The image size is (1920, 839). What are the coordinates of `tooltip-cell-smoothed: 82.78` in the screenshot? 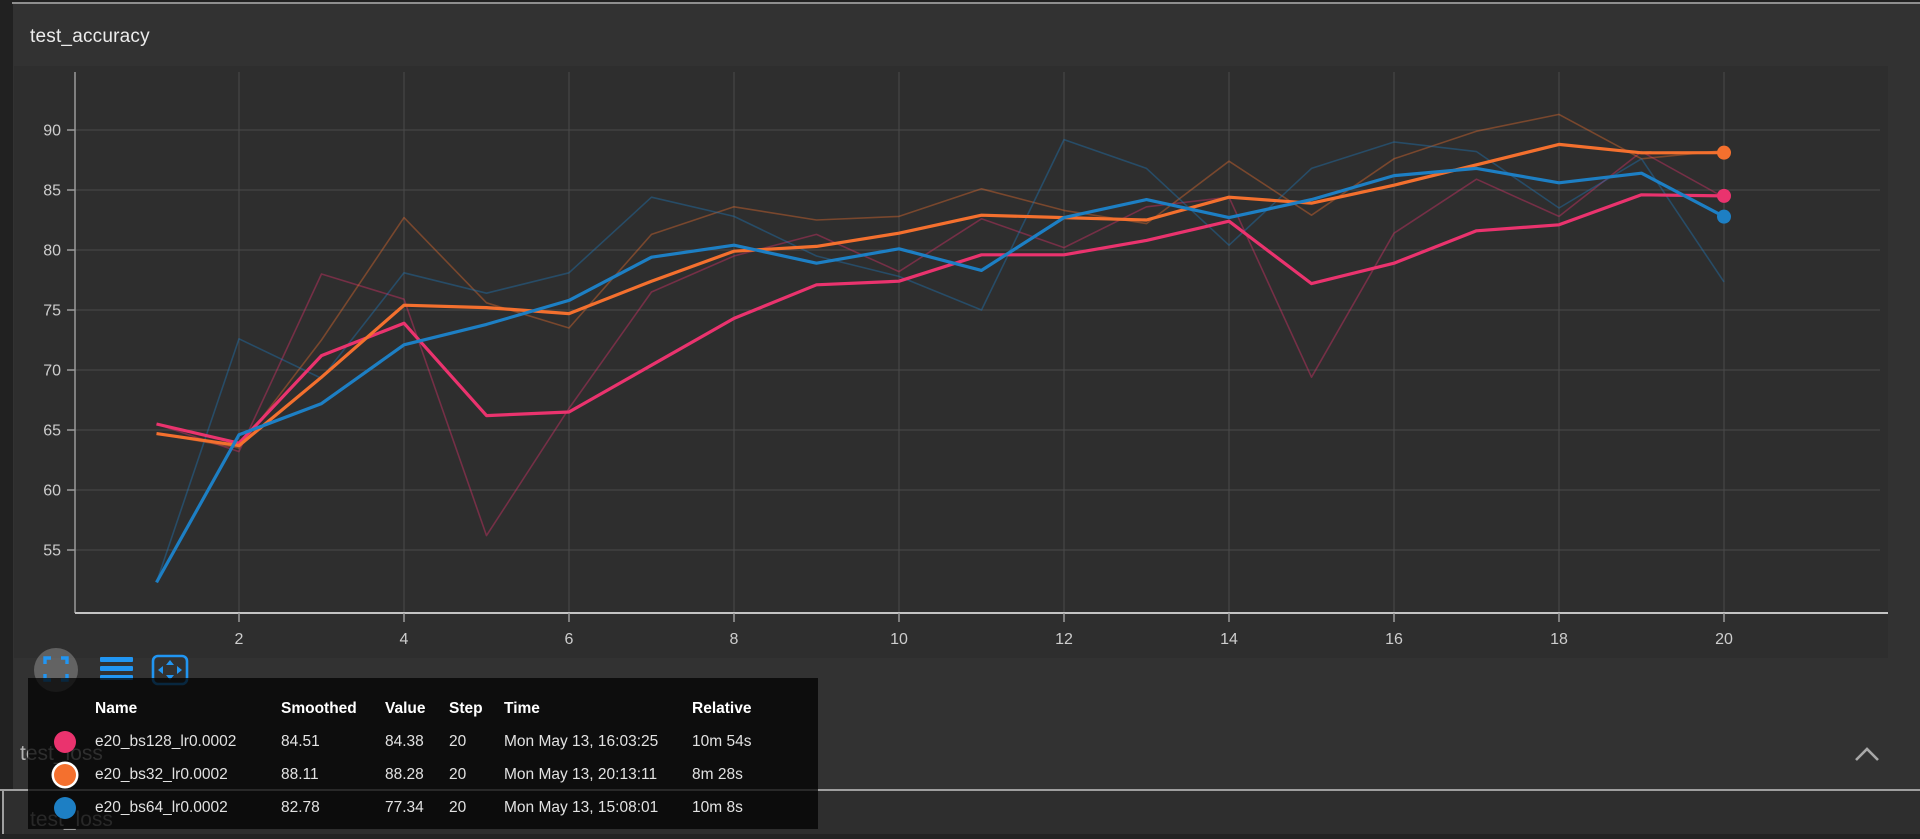 It's located at (300, 807).